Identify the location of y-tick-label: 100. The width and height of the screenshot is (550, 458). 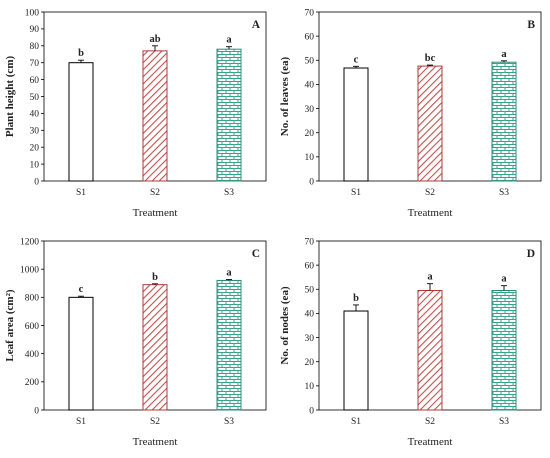
(32, 13).